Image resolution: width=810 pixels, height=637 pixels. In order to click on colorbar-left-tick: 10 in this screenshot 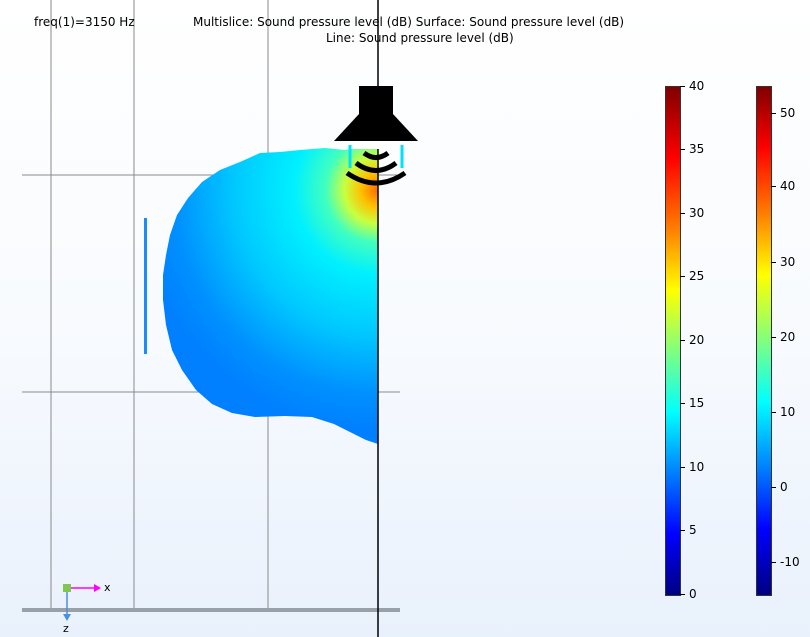, I will do `click(697, 467)`.